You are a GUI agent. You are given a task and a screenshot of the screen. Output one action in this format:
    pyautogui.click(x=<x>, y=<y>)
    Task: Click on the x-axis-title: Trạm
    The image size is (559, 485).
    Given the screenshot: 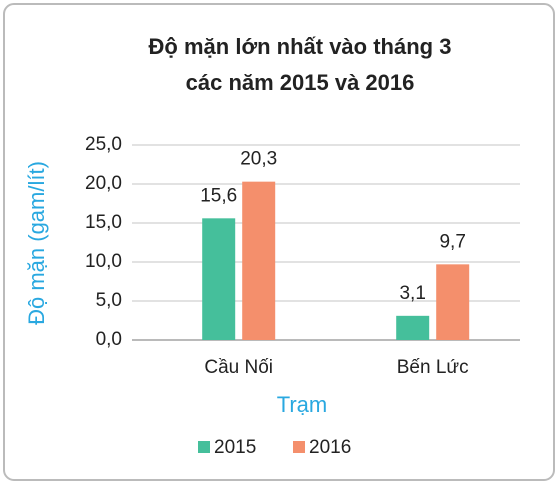 What is the action you would take?
    pyautogui.click(x=302, y=404)
    